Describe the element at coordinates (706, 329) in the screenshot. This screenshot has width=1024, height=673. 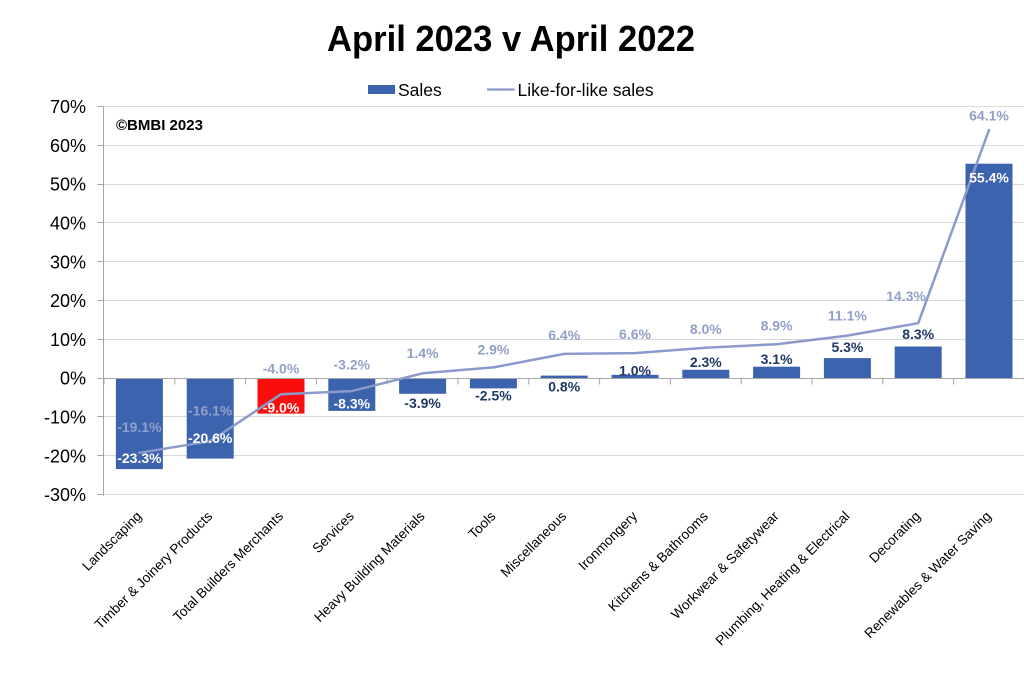
I see `svg-text: 8.0%` at that location.